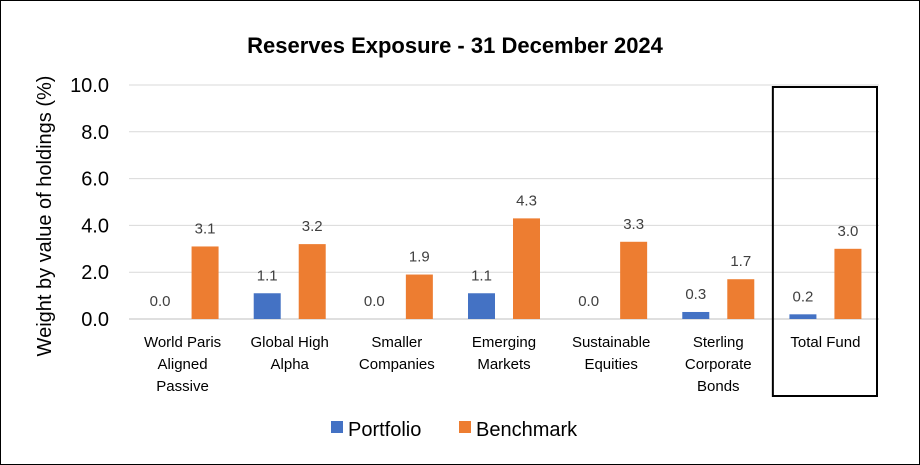  I want to click on data-label-benchmark: 1.7, so click(740, 261).